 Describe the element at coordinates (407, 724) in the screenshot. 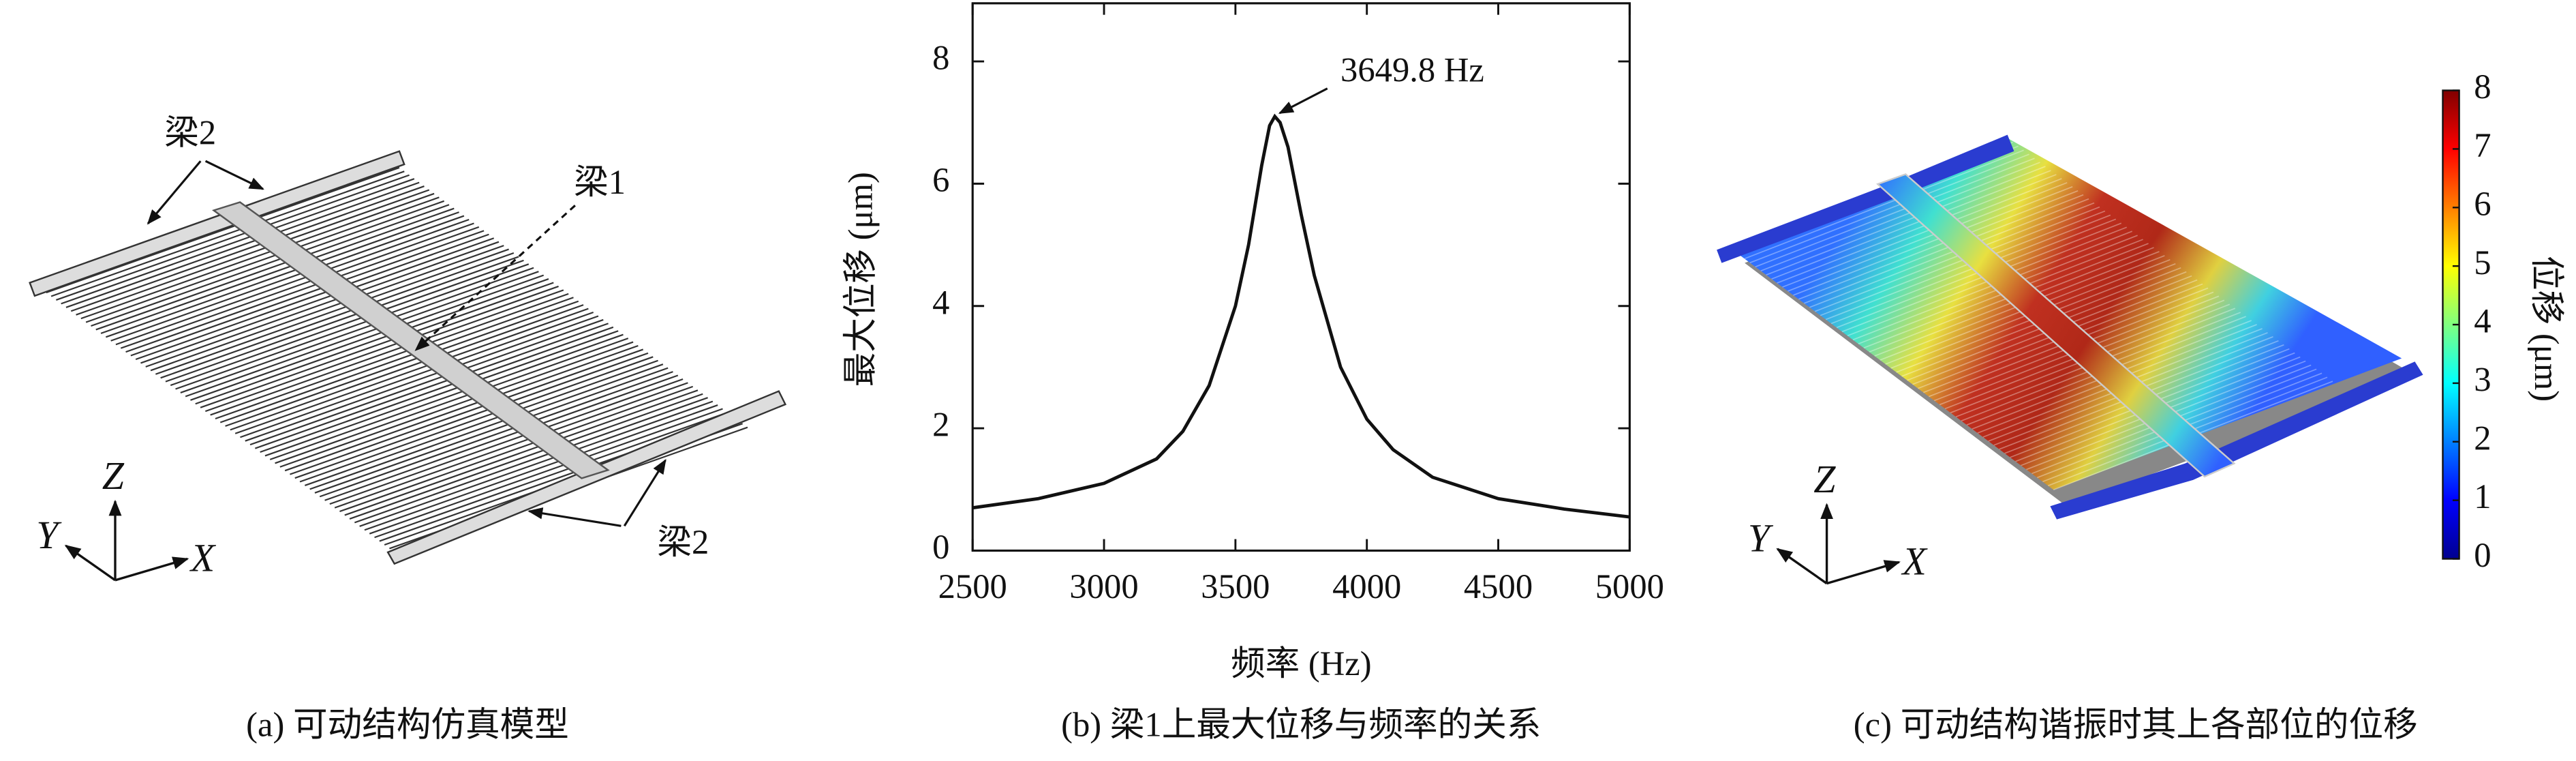

I see `caption: (a) 可动结构仿真模型` at that location.